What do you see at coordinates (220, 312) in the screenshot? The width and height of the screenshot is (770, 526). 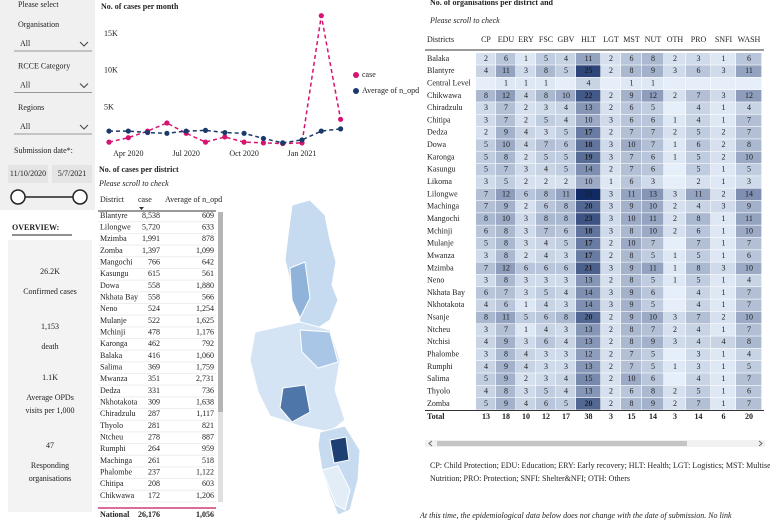 I see `scroll-thumb` at bounding box center [220, 312].